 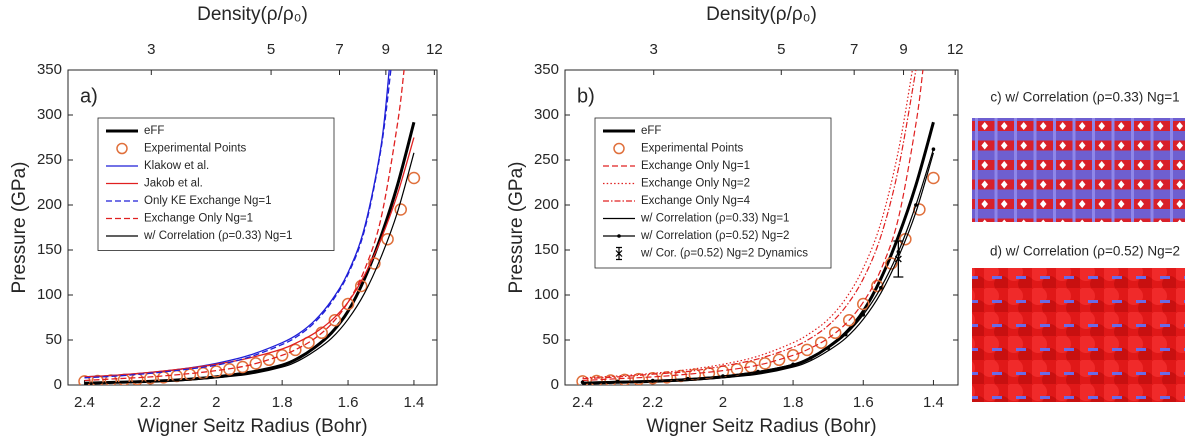 I want to click on legend-label: eFF, so click(x=651, y=131).